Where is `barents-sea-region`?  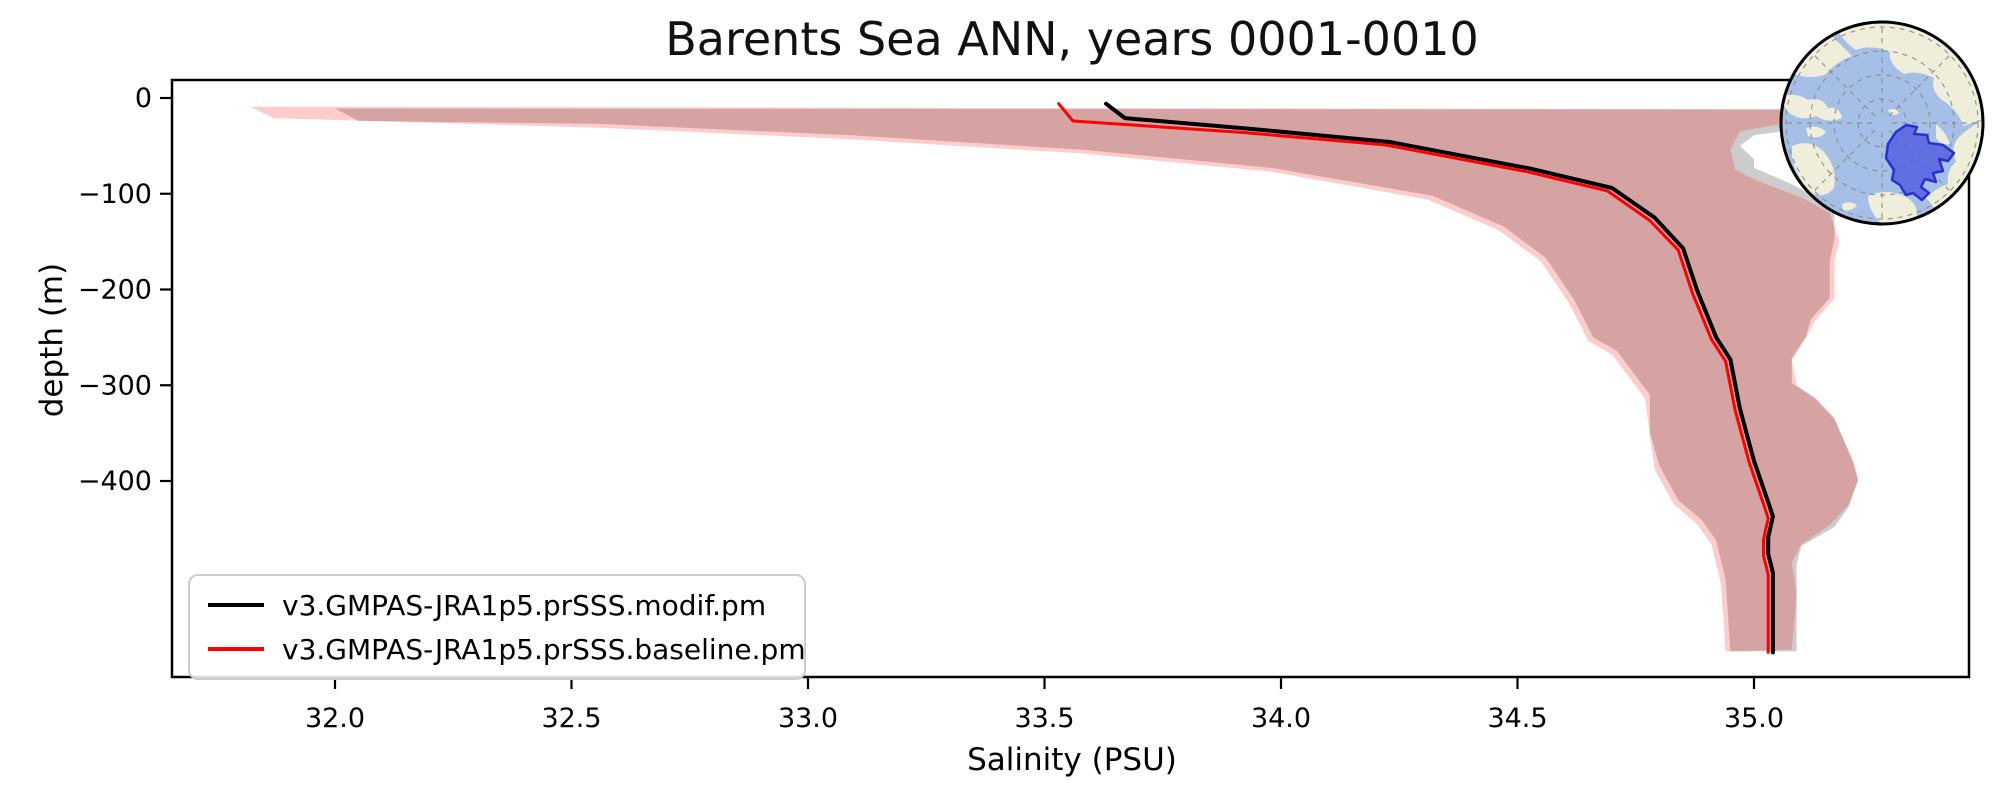 barents-sea-region is located at coordinates (1920, 162).